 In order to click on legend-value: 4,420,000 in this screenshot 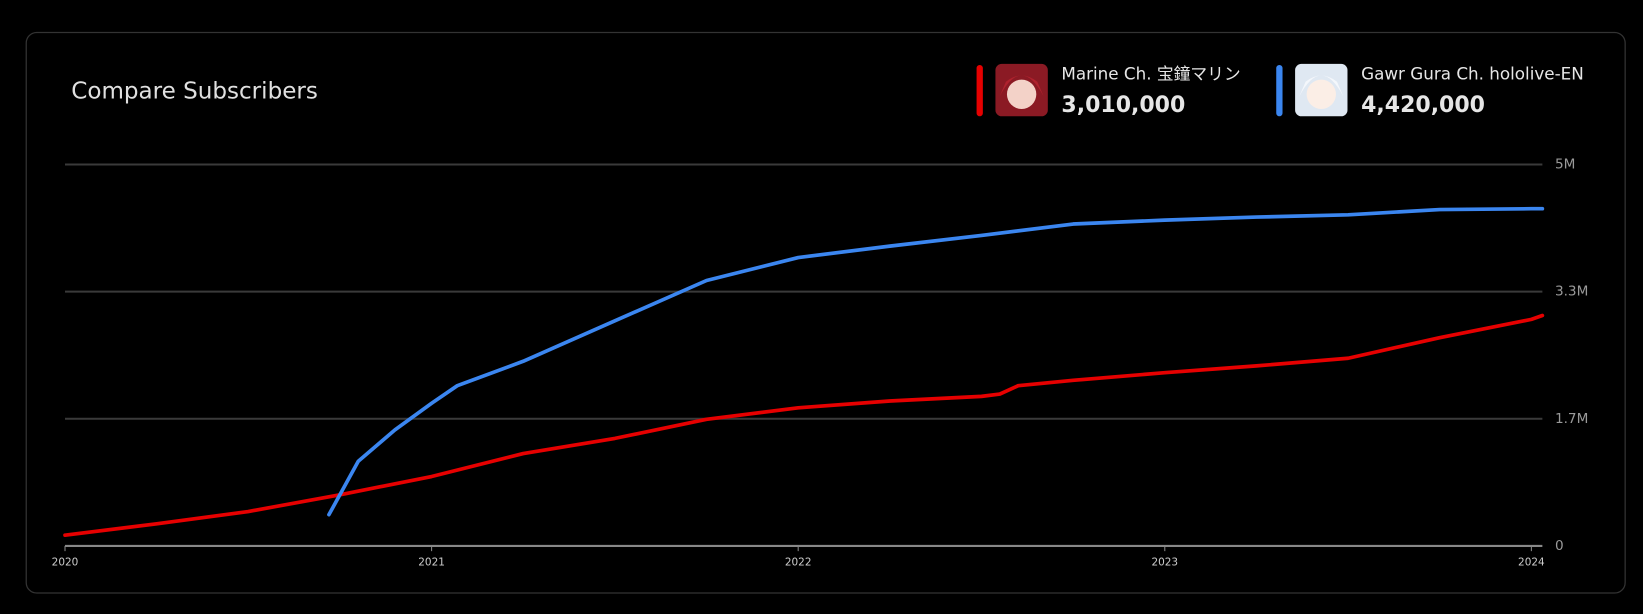, I will do `click(1423, 105)`.